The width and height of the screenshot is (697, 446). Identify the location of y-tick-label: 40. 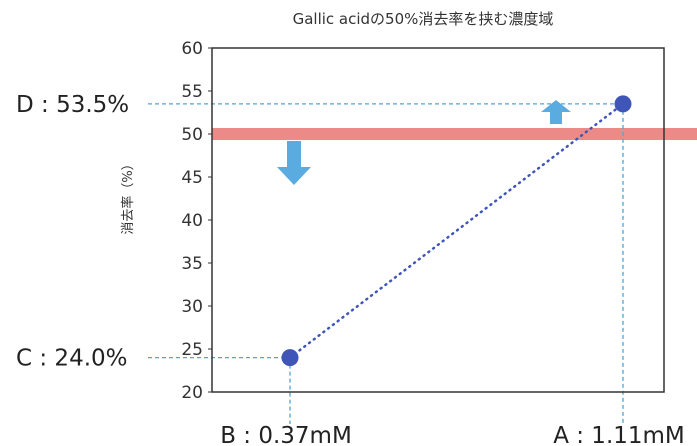
(192, 221).